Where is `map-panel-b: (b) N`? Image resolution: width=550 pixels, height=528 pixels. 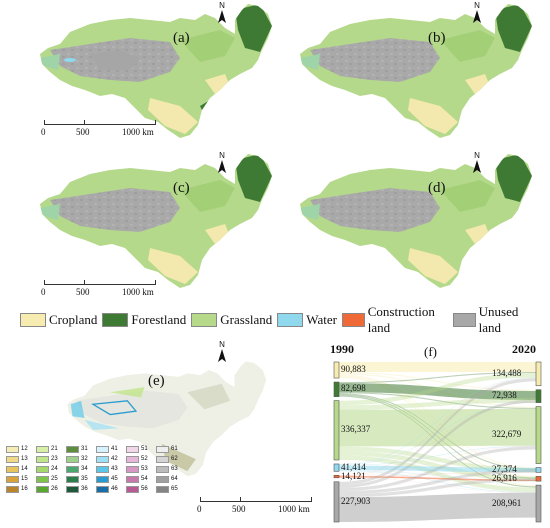
map-panel-b: (b) N is located at coordinates (415, 75).